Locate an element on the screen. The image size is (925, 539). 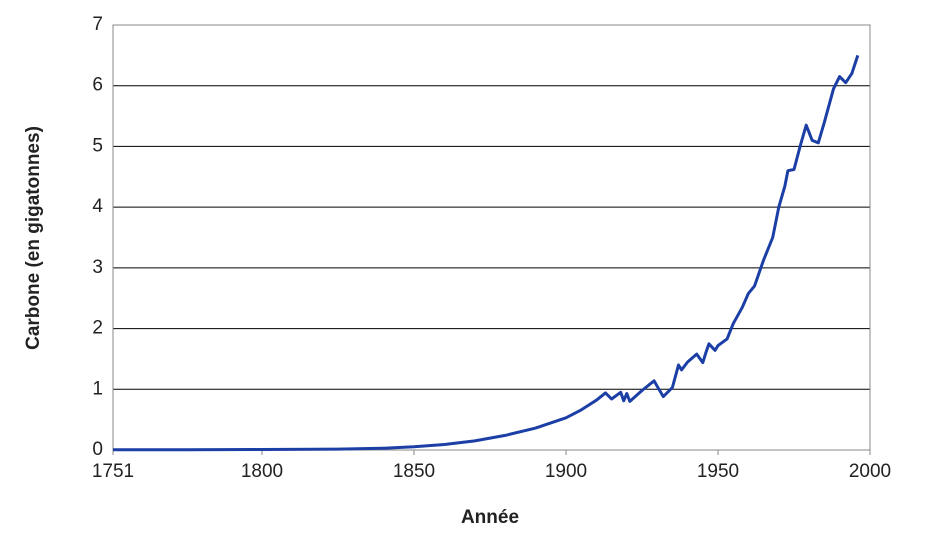
x-tick-label: 1751 is located at coordinates (113, 471).